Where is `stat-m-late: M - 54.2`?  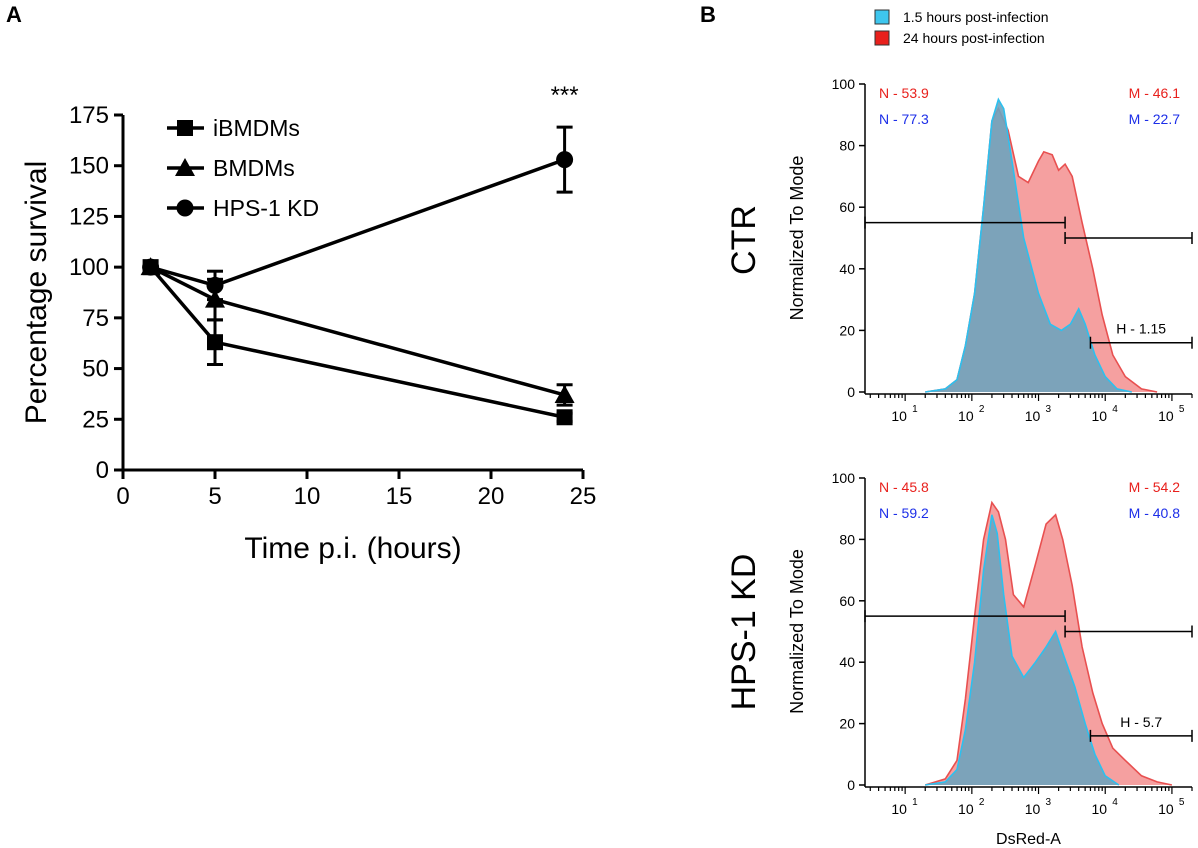 stat-m-late: M - 54.2 is located at coordinates (1155, 487).